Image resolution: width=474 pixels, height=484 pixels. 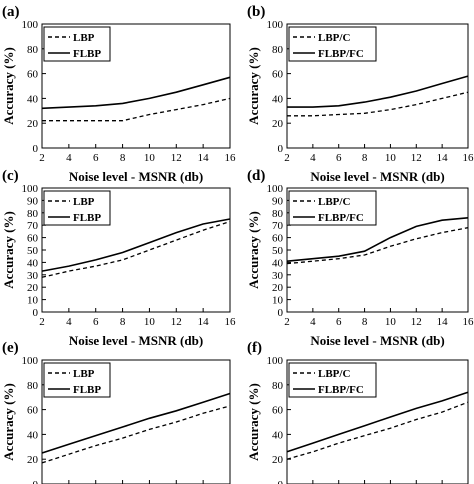 What do you see at coordinates (278, 301) in the screenshot?
I see `y-tick-label: 10` at bounding box center [278, 301].